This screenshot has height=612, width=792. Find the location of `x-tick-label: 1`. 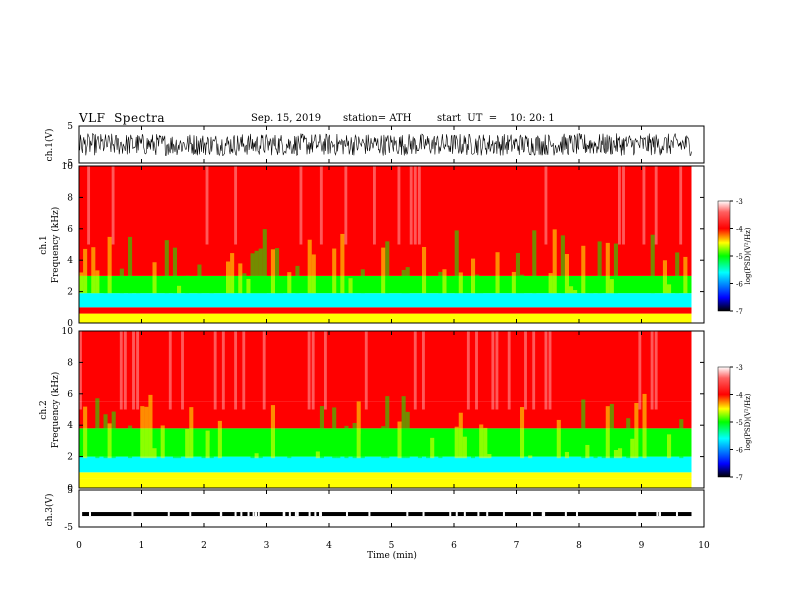

x-tick-label: 1 is located at coordinates (142, 546).